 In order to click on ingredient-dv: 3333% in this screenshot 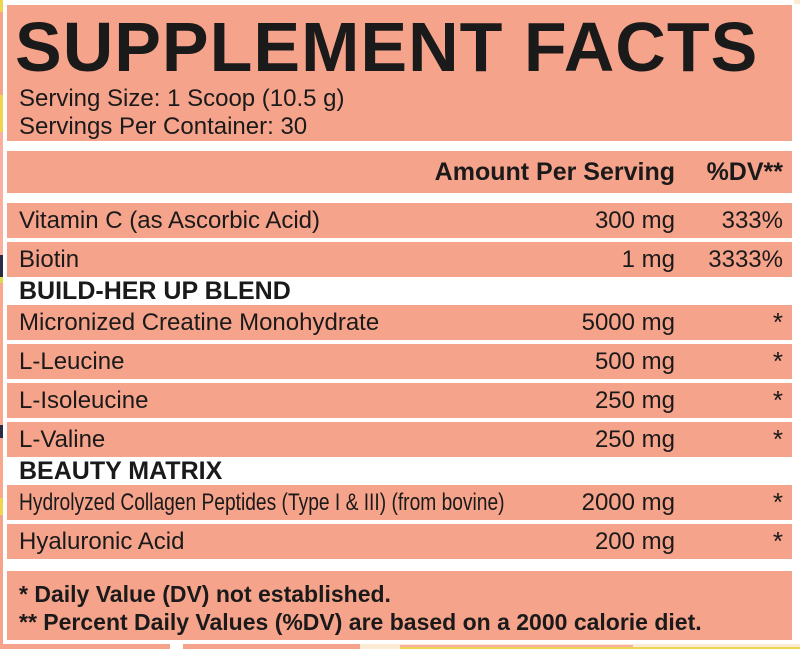, I will do `click(745, 259)`.